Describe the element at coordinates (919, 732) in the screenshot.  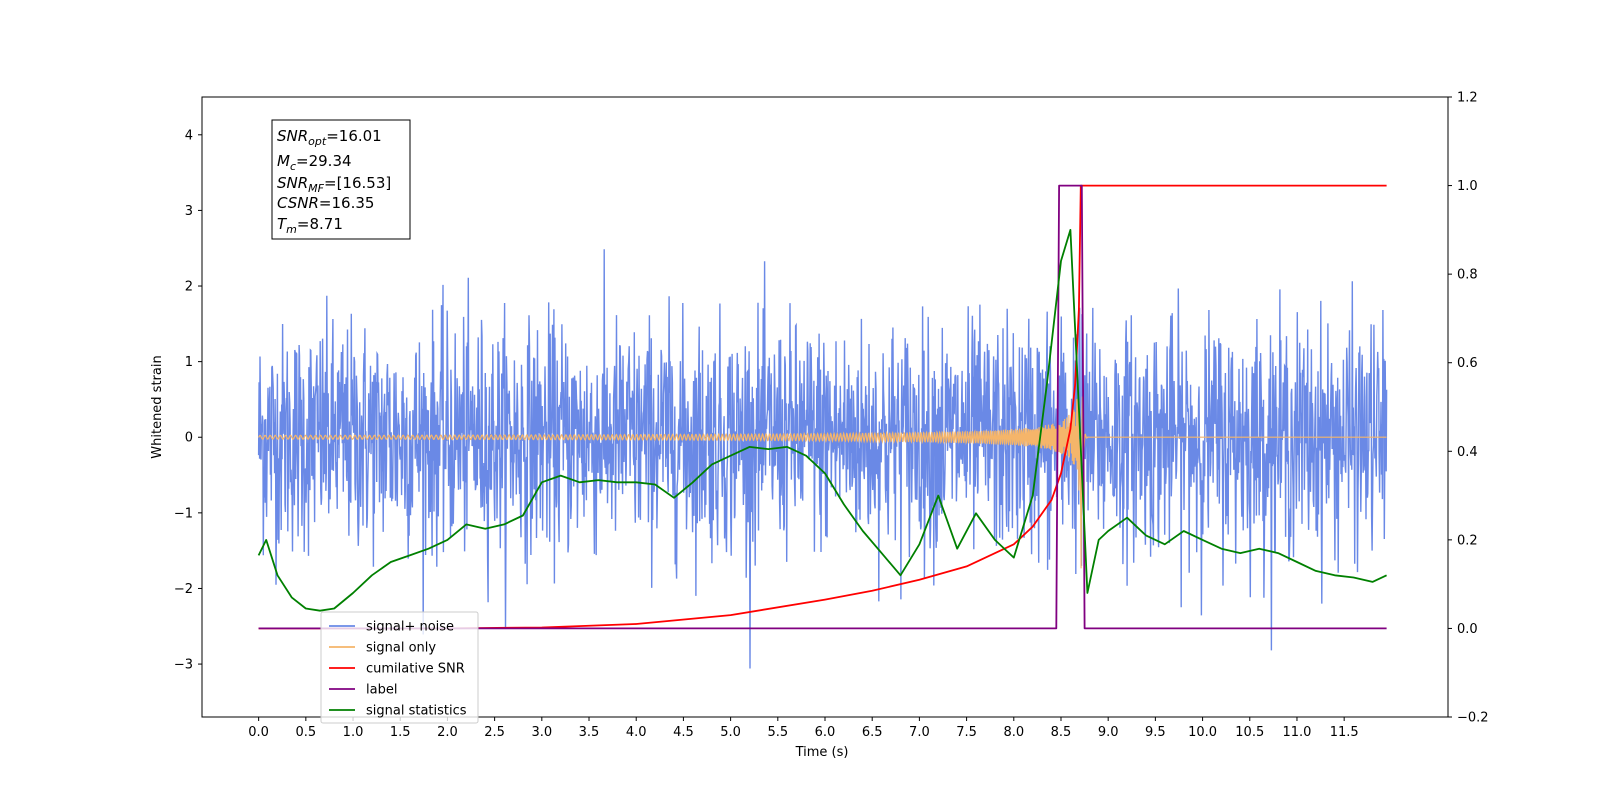
I see `x-tick-label: 7.0` at that location.